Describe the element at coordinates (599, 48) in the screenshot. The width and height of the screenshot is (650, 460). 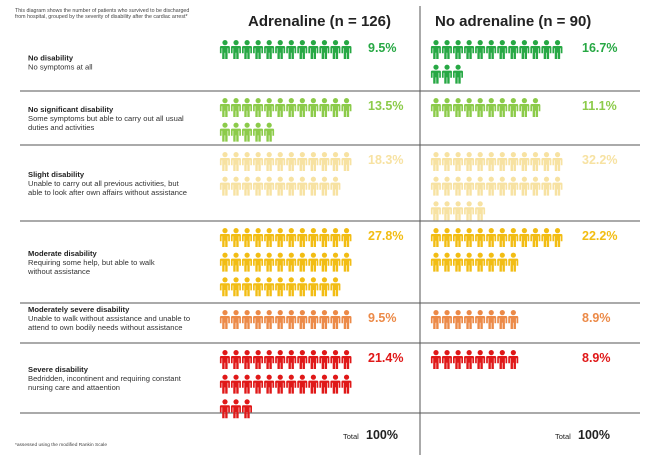
I see `percentage-value: 16.7%` at that location.